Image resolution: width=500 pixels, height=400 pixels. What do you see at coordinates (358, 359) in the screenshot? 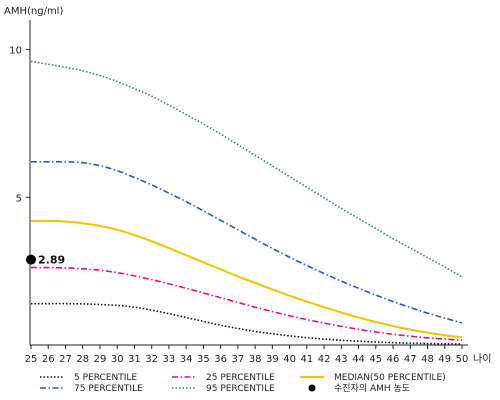
I see `x-tick-label: 44` at bounding box center [358, 359].